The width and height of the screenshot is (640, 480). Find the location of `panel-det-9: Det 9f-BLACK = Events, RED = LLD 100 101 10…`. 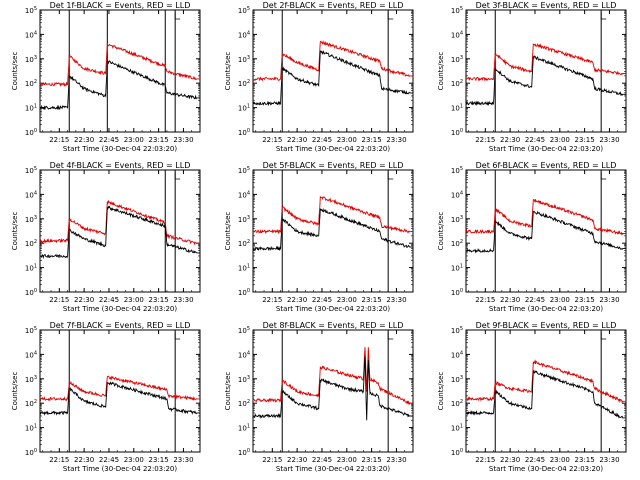

panel-det-9: Det 9f-BLACK = Events, RED = LLD 100 101 10… is located at coordinates (532, 397).